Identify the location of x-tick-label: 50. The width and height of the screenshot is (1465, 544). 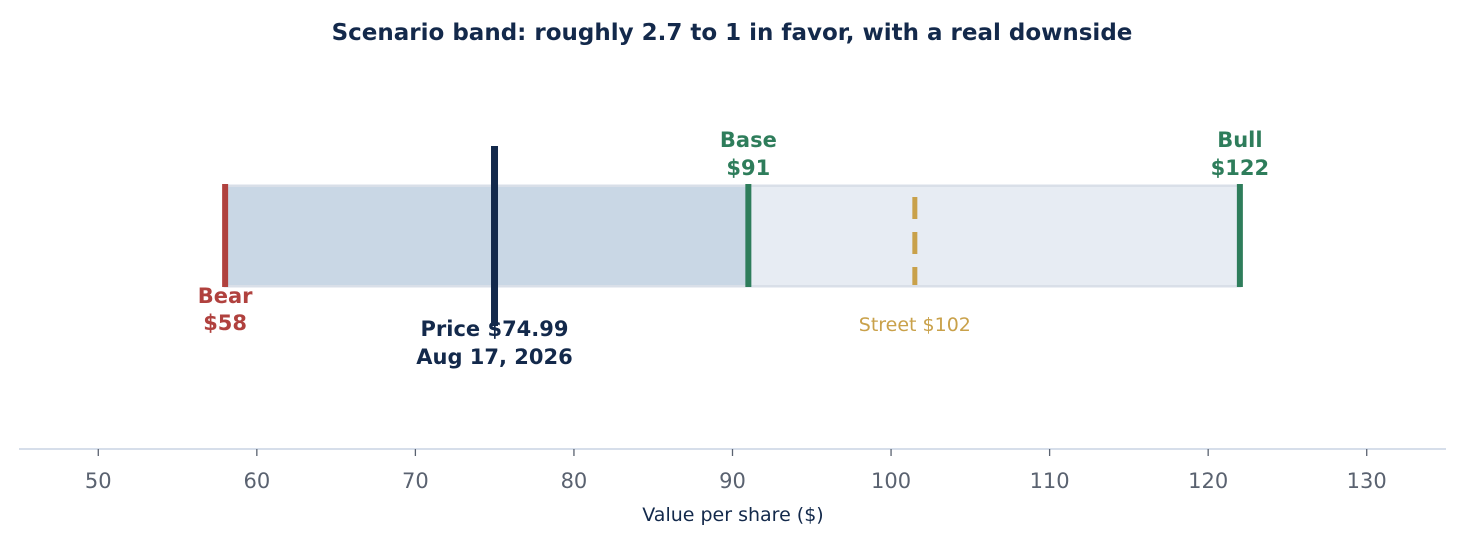
(98, 481).